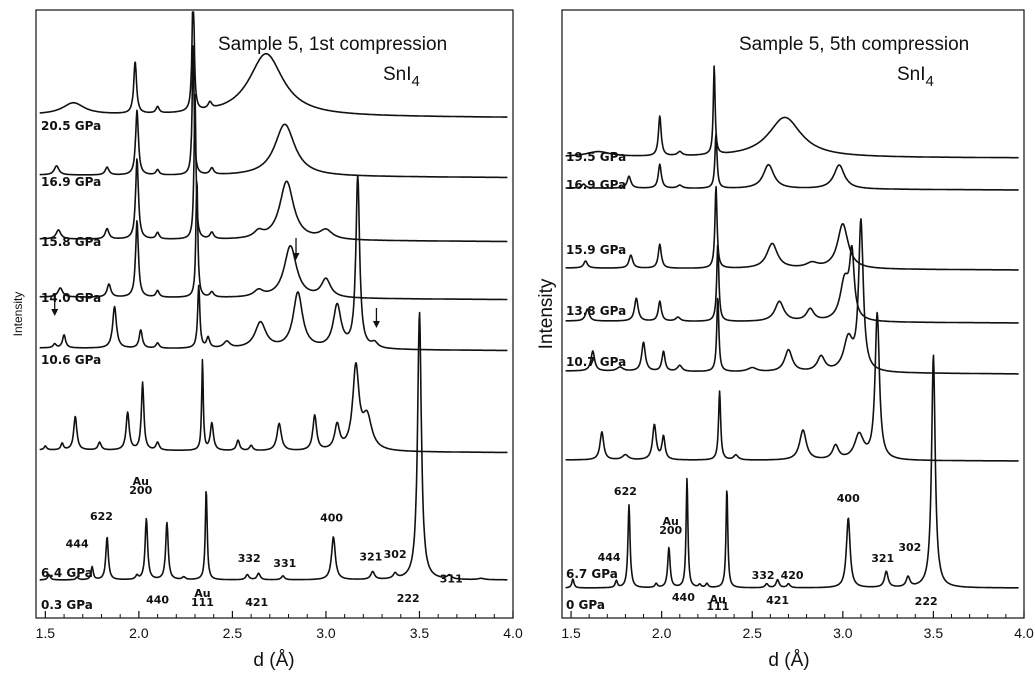  What do you see at coordinates (273, 660) in the screenshot?
I see `left-x-axis-label: d (Å)` at bounding box center [273, 660].